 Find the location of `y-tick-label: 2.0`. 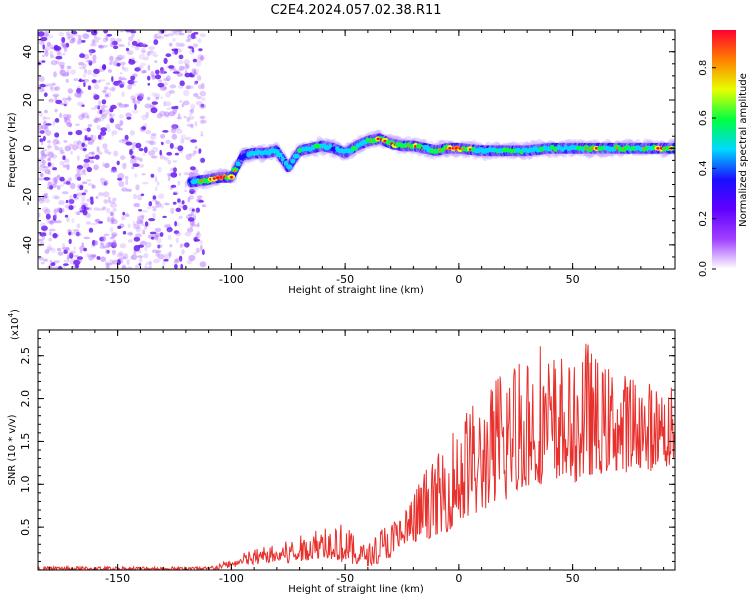

y-tick-label: 2.0 is located at coordinates (25, 399).